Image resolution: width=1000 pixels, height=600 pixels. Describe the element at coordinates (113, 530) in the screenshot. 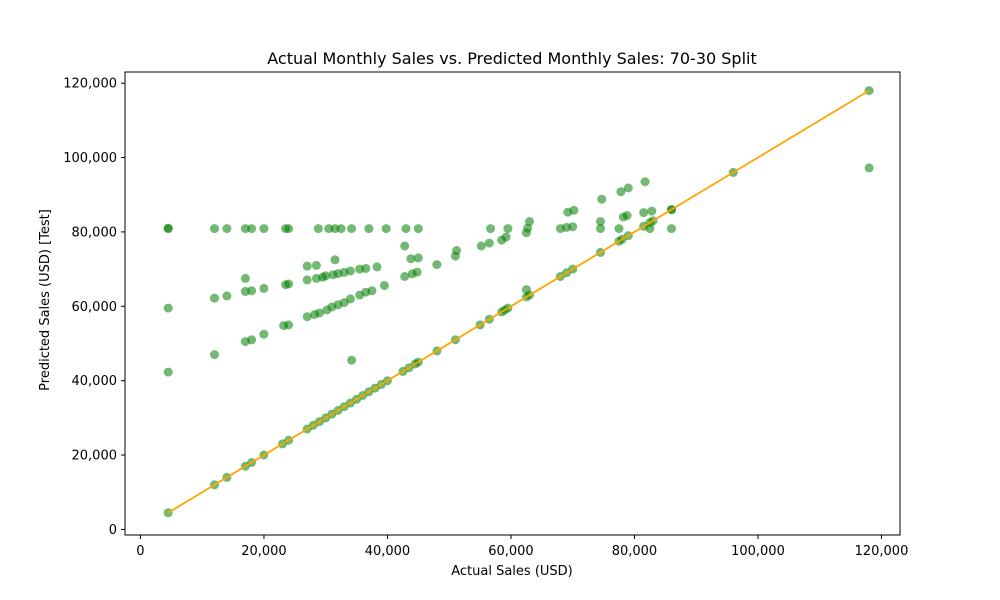

I see `y-tick-label: 0` at that location.